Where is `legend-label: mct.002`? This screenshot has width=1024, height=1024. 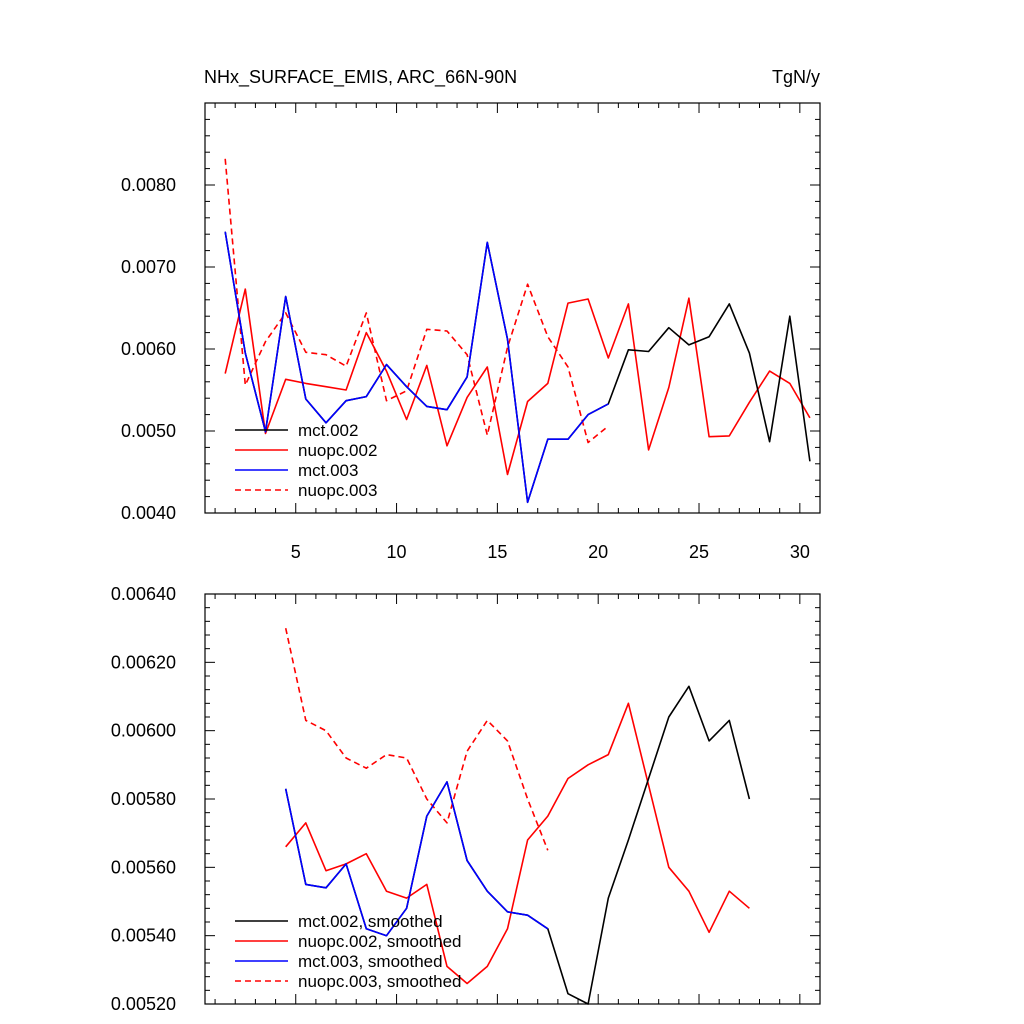
legend-label: mct.002 is located at coordinates (328, 430).